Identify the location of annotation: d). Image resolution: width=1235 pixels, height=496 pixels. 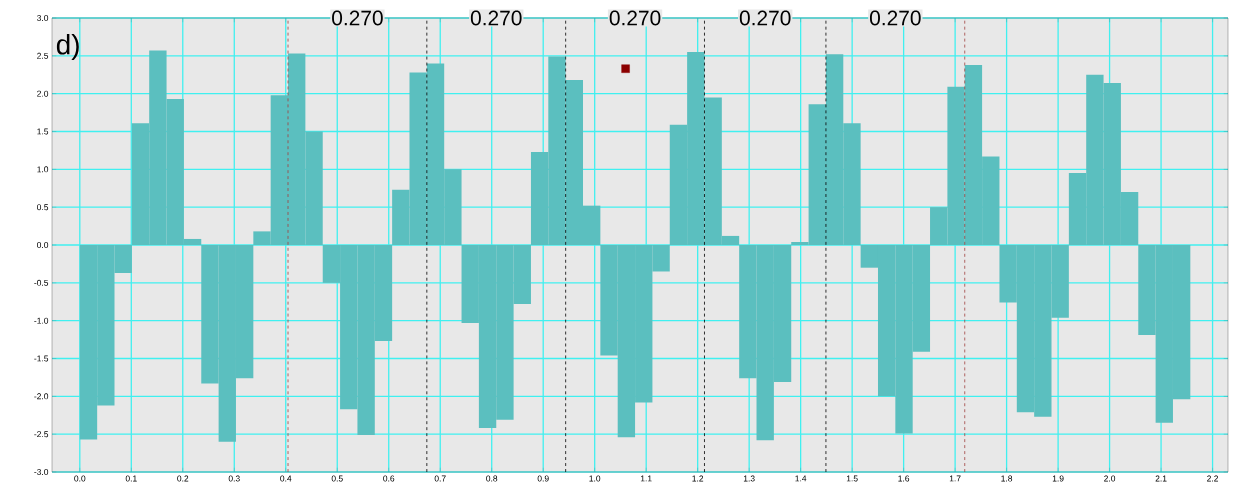
(67, 47).